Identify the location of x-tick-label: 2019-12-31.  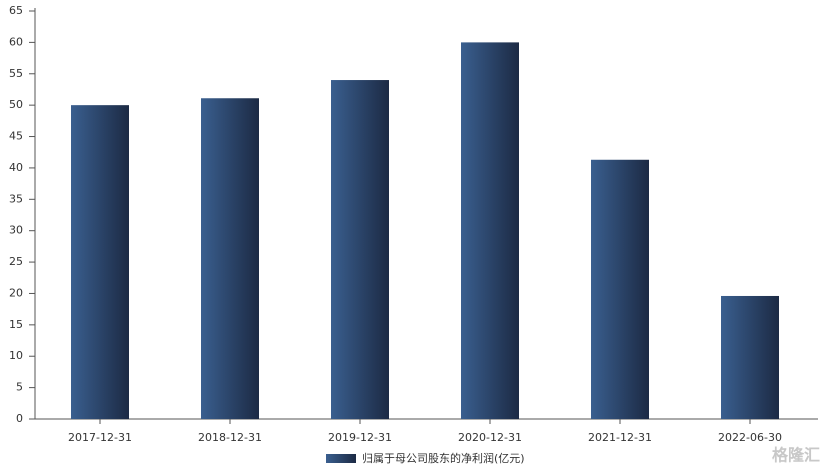
(360, 437).